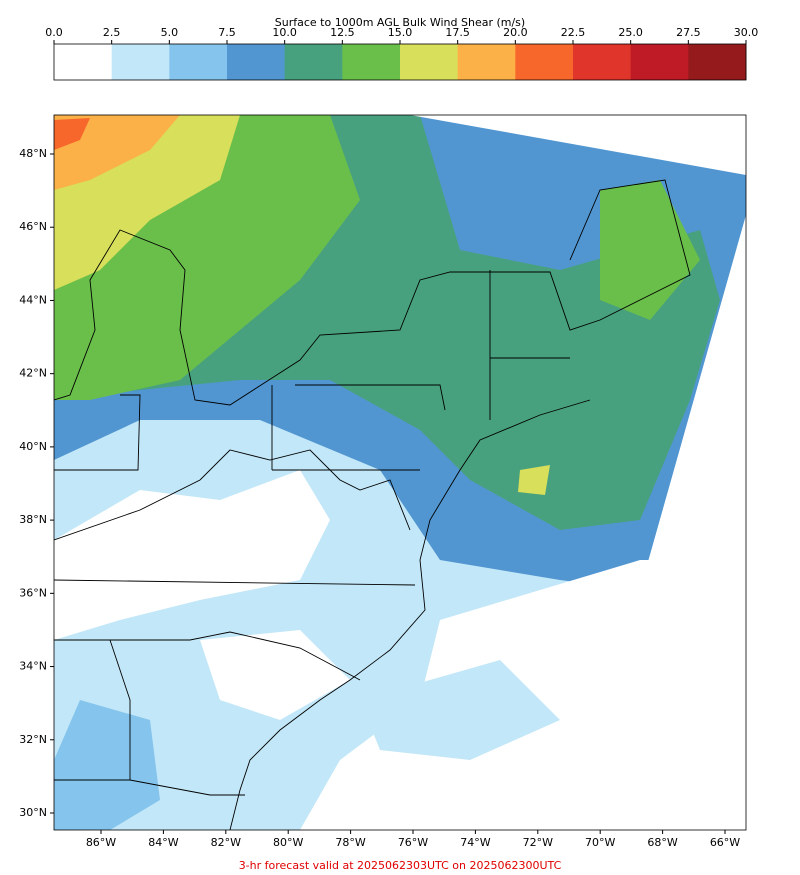 The width and height of the screenshot is (800, 875). What do you see at coordinates (33, 812) in the screenshot?
I see `lat-tick-label: 30°N` at bounding box center [33, 812].